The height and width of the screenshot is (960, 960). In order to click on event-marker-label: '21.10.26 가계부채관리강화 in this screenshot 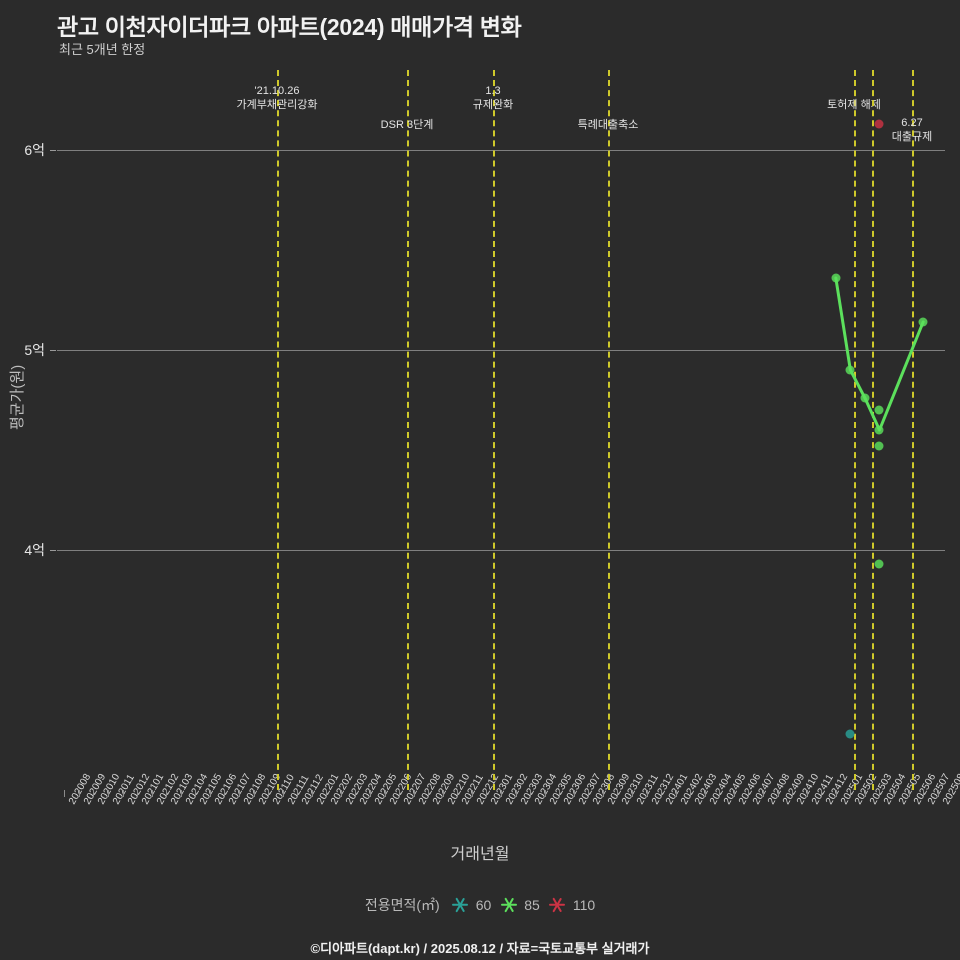, I will do `click(277, 98)`.